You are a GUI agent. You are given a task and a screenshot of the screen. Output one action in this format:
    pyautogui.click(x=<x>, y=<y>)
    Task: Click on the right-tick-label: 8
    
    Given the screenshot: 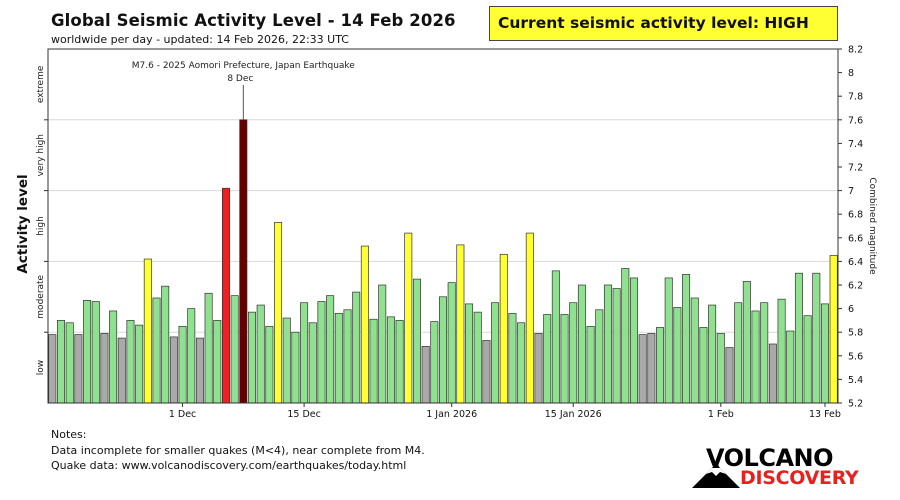 What is the action you would take?
    pyautogui.click(x=851, y=73)
    